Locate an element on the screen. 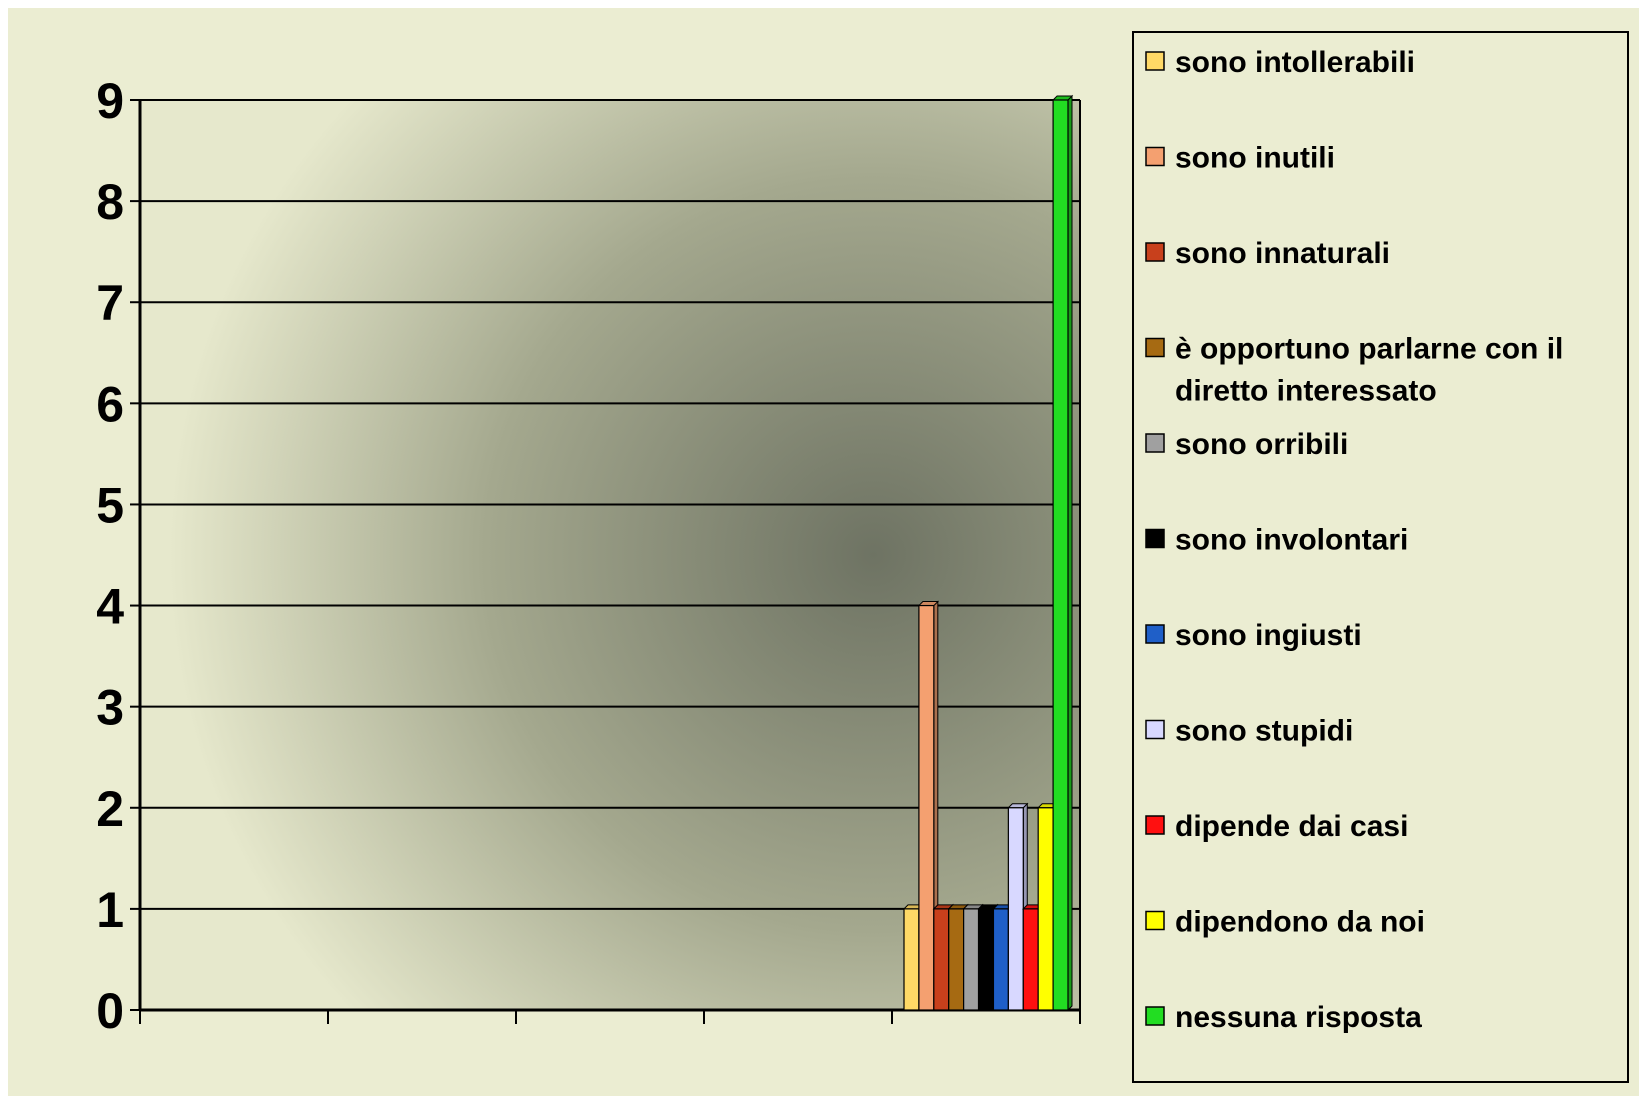 The width and height of the screenshot is (1647, 1104). y-tick-label: 1 is located at coordinates (110, 910).